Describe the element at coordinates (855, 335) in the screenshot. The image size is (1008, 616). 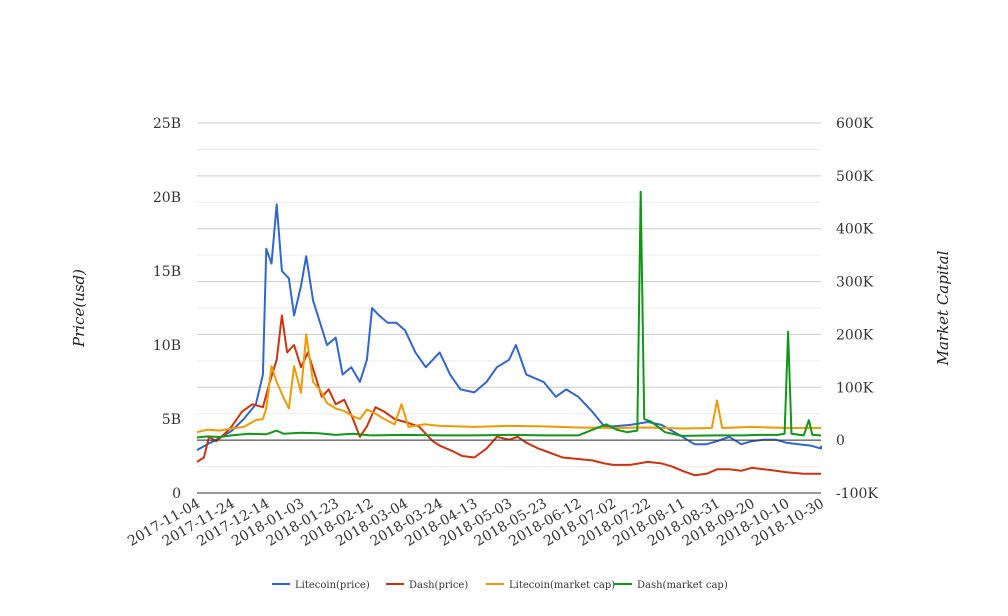
I see `y-right-tick-label: 200K` at that location.